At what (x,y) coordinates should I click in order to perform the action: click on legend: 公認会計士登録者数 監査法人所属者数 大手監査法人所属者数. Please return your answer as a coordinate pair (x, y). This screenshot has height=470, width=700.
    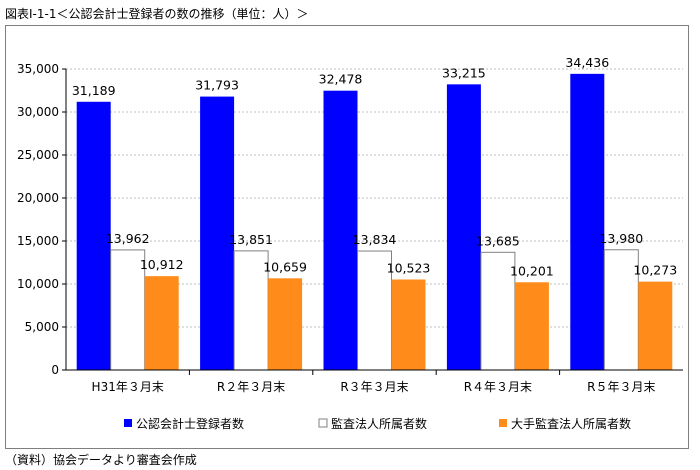
    Looking at the image, I should click on (377, 423).